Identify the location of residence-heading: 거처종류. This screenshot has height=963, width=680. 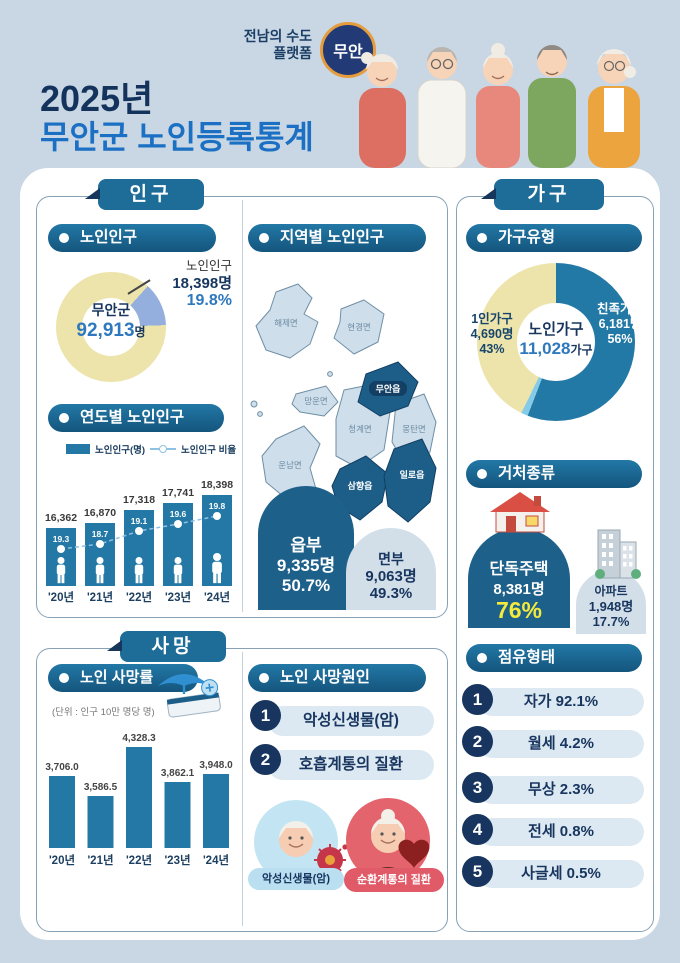
(554, 474).